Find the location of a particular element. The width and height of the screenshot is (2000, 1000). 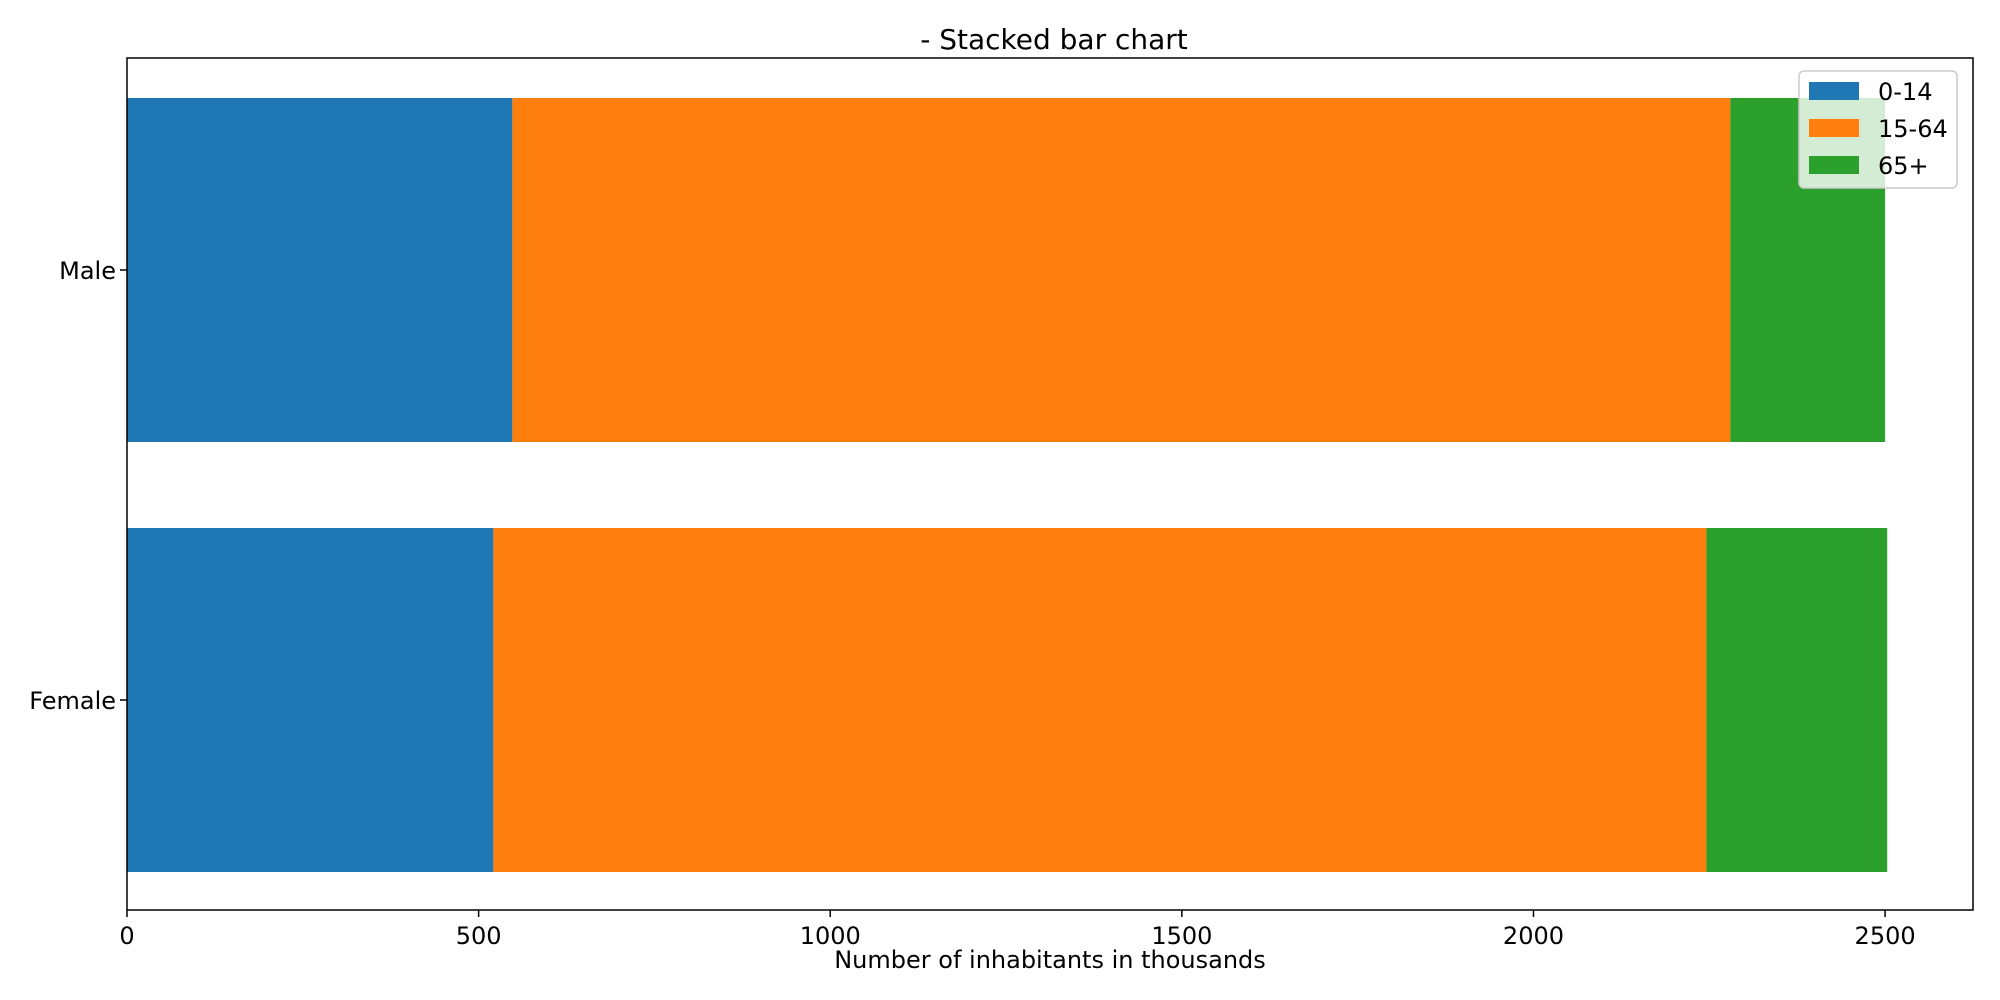

x-tick-label: 500 is located at coordinates (479, 936).